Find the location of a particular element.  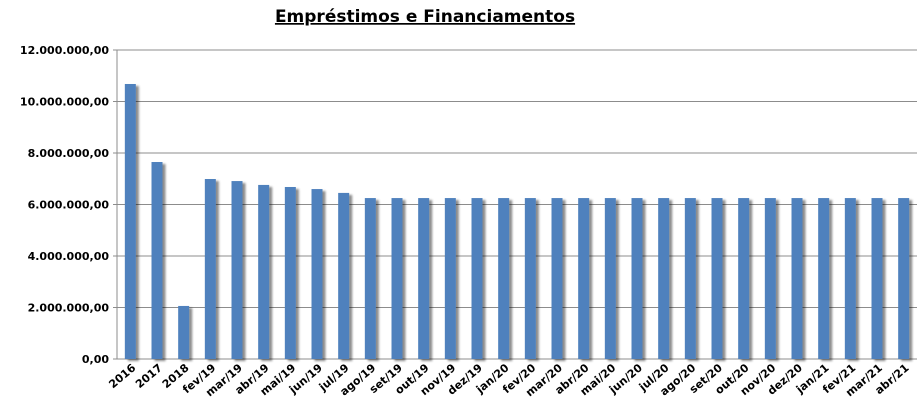

y-tick-label: 2.000.000,00 is located at coordinates (69, 308).